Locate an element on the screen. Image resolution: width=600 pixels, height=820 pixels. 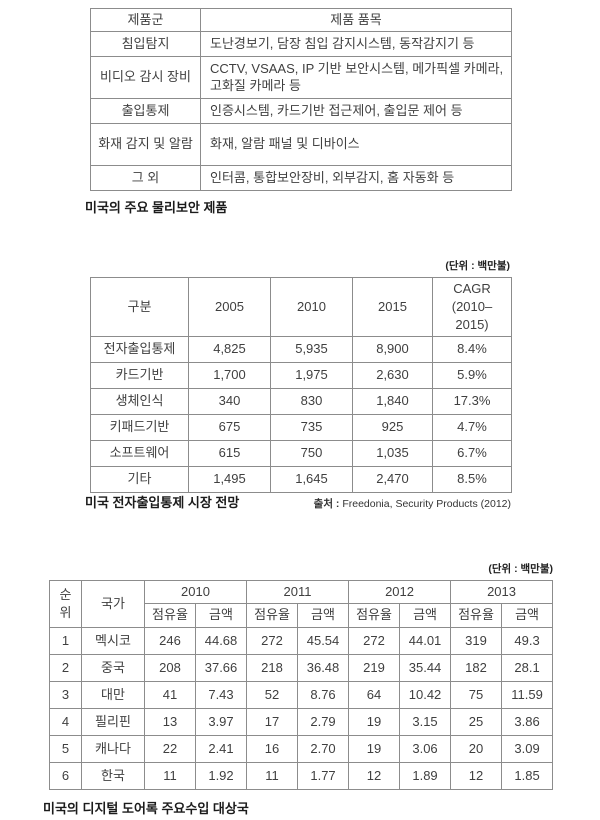
table-cell: 75 is located at coordinates (476, 694).